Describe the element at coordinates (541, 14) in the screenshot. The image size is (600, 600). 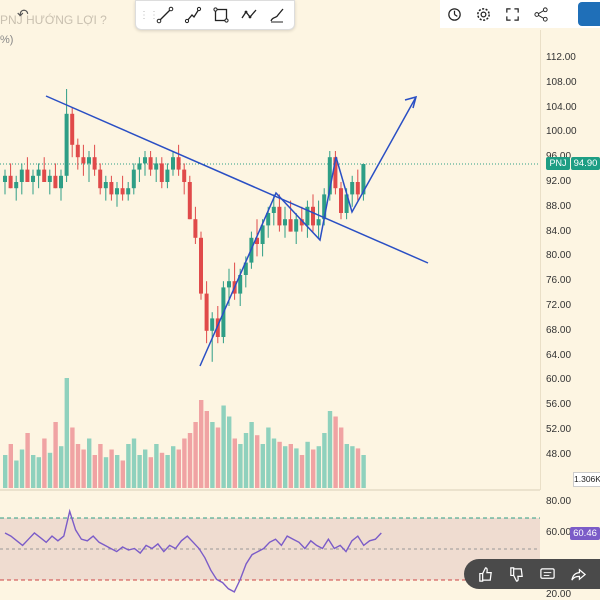
I see `share-icon` at that location.